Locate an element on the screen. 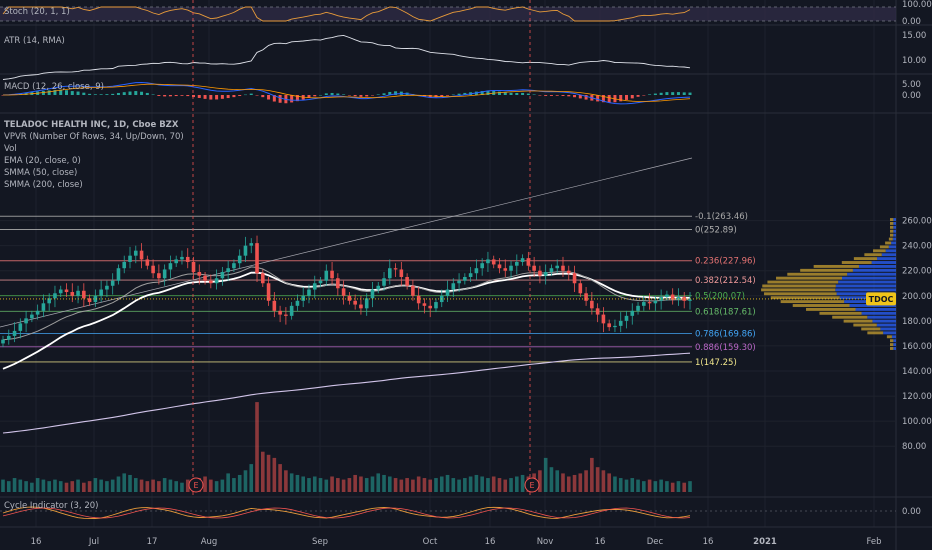  cycle-tick: 0.00 is located at coordinates (911, 512).